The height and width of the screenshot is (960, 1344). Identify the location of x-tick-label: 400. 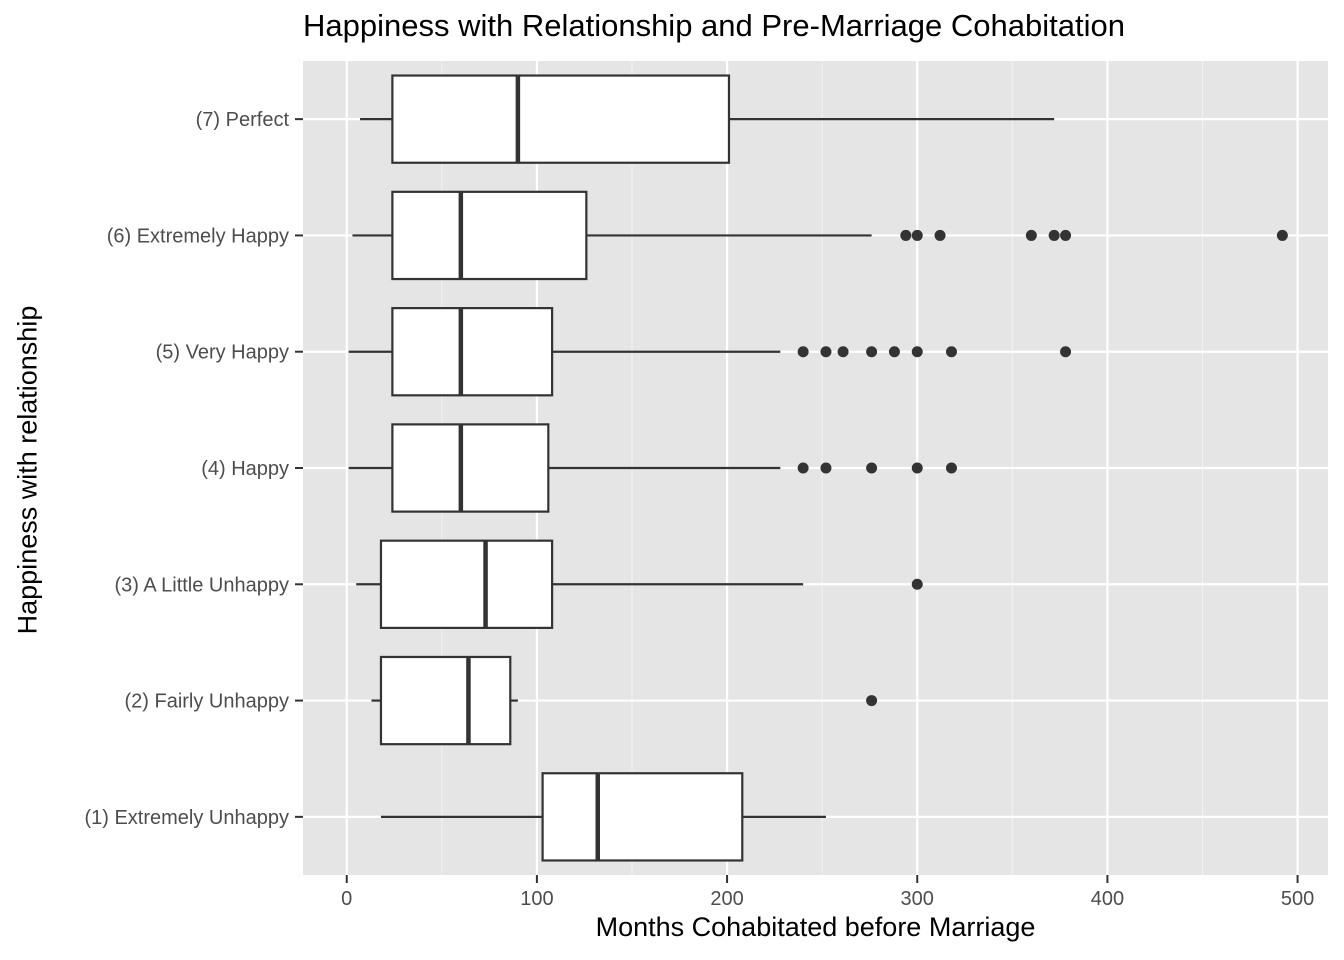
(1107, 899).